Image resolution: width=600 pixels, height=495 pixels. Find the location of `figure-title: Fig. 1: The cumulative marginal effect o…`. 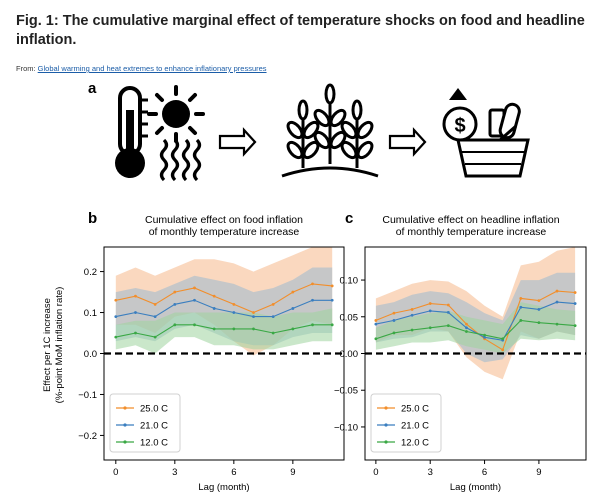

figure-title: Fig. 1: The cumulative marginal effect o… is located at coordinates (300, 30).